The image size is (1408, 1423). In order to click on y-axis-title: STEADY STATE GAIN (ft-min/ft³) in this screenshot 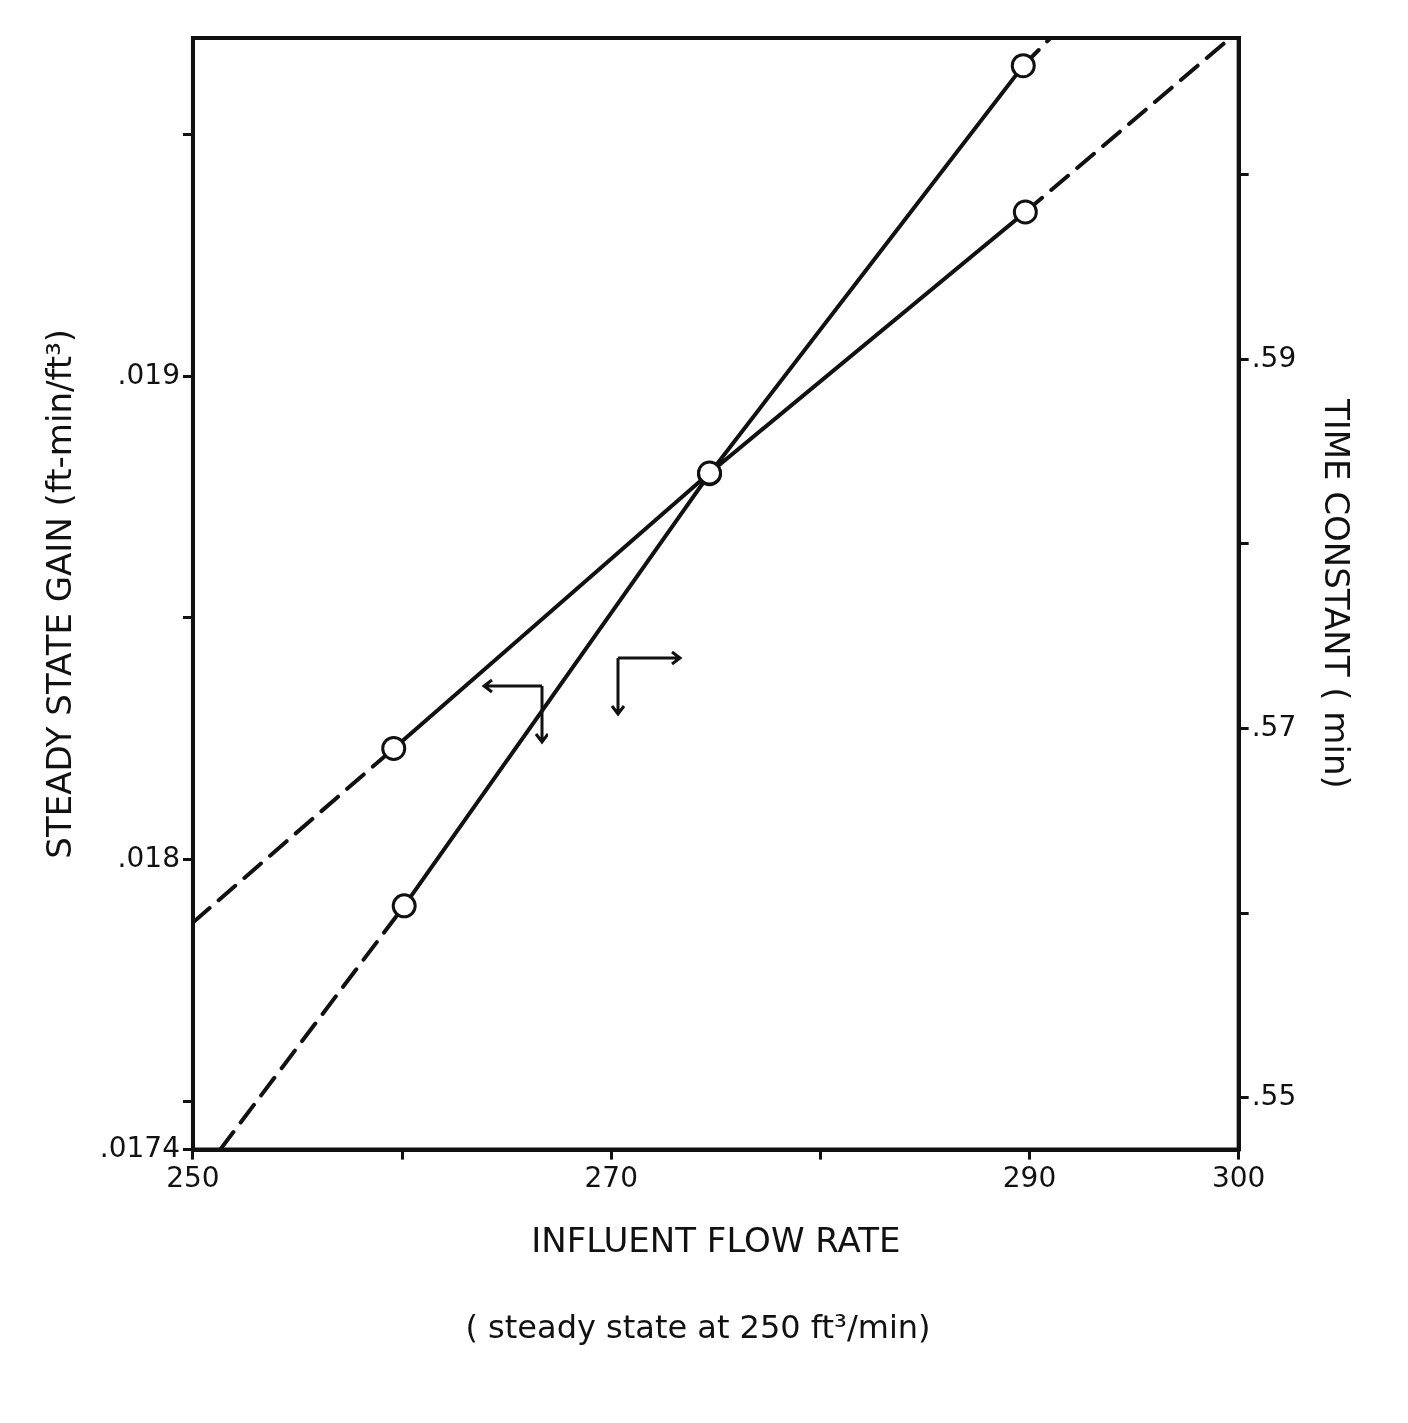, I will do `click(59, 593)`.